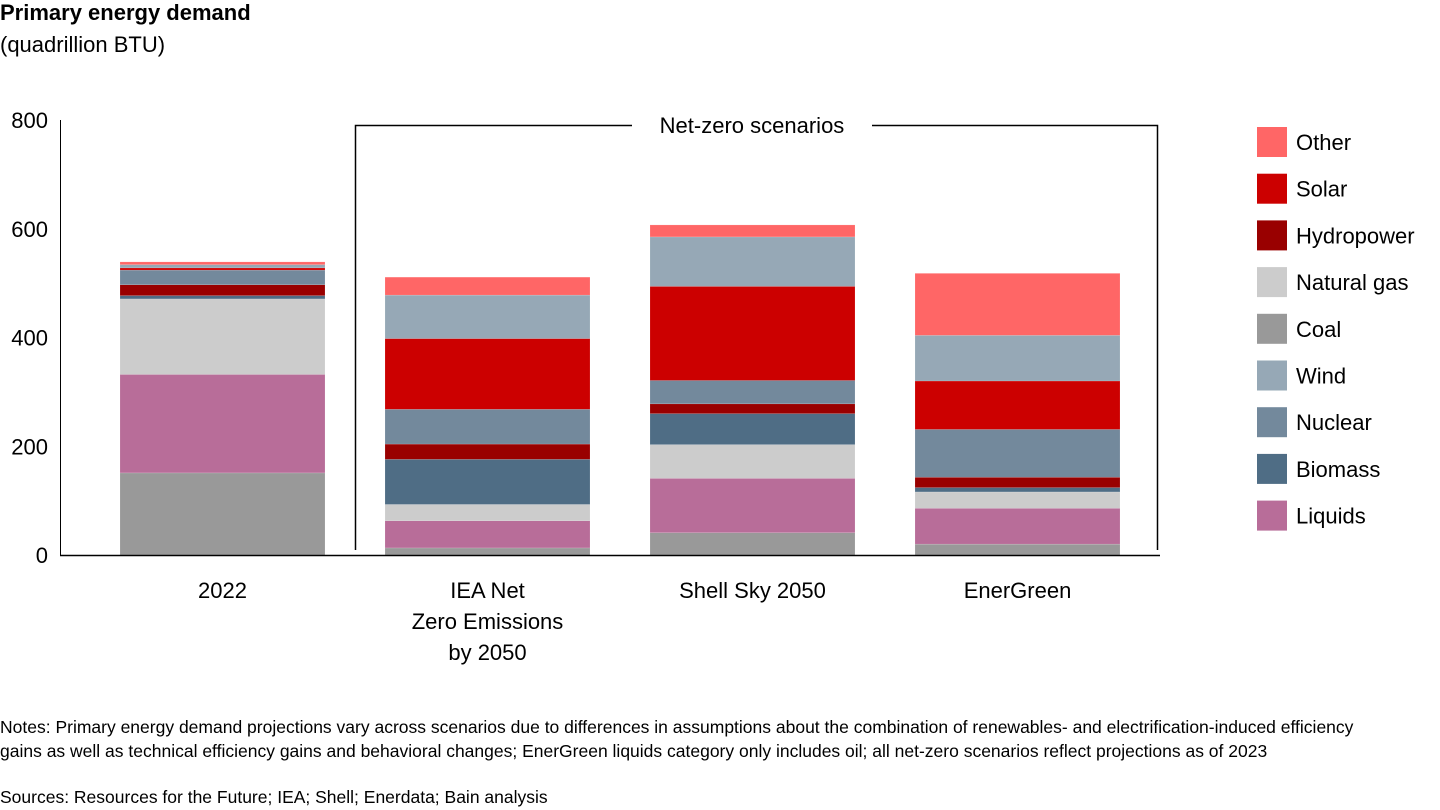  What do you see at coordinates (1318, 329) in the screenshot?
I see `legend-label: Coal` at bounding box center [1318, 329].